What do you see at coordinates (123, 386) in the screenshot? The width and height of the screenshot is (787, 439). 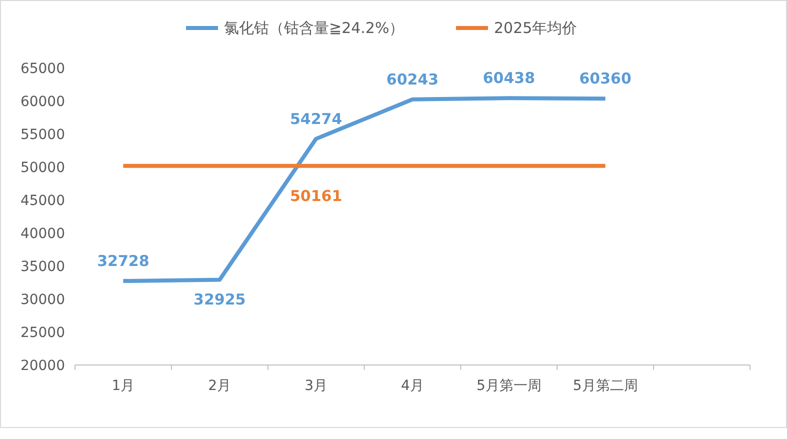 I see `x-tick-label: 1月` at bounding box center [123, 386].